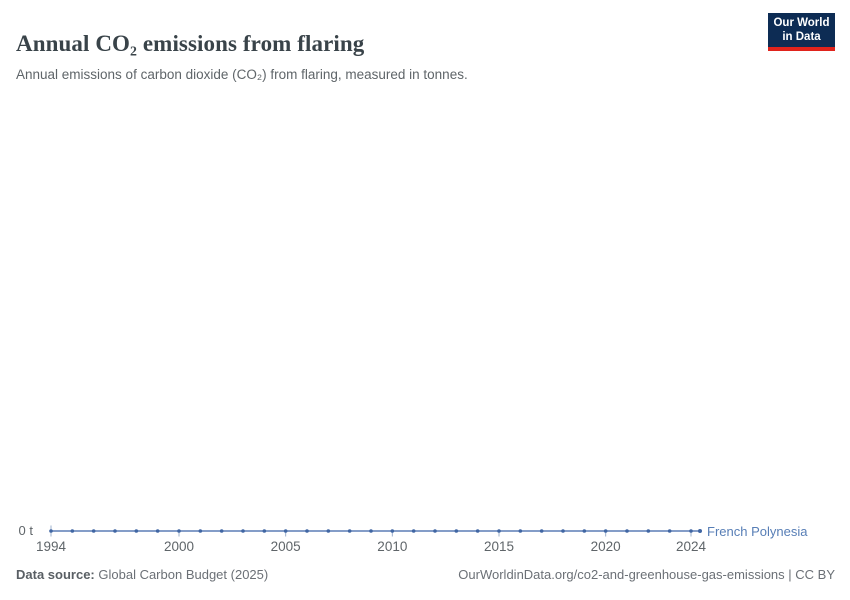  I want to click on data-source: Data source: Global Carbon Budget (2025), so click(142, 575).